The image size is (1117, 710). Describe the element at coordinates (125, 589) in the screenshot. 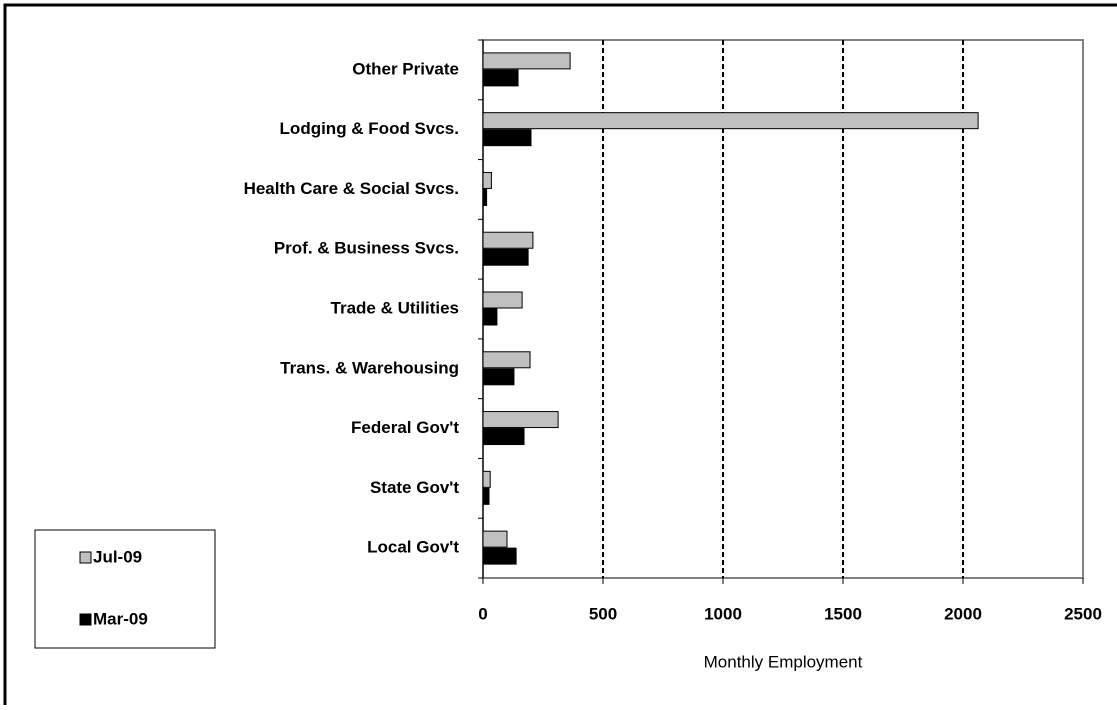

I see `legend-box` at that location.